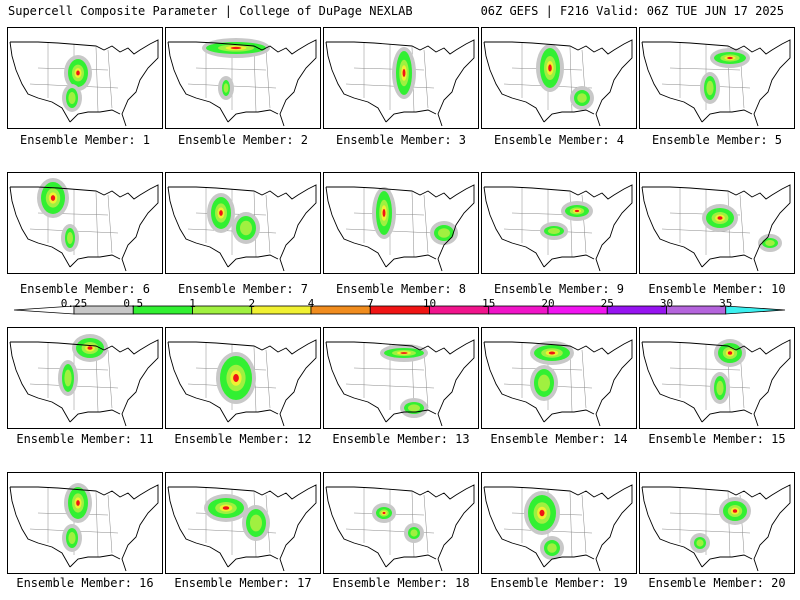 The height and width of the screenshot is (600, 800). Describe the element at coordinates (252, 303) in the screenshot. I see `colorbar-tick-label: 2` at that location.